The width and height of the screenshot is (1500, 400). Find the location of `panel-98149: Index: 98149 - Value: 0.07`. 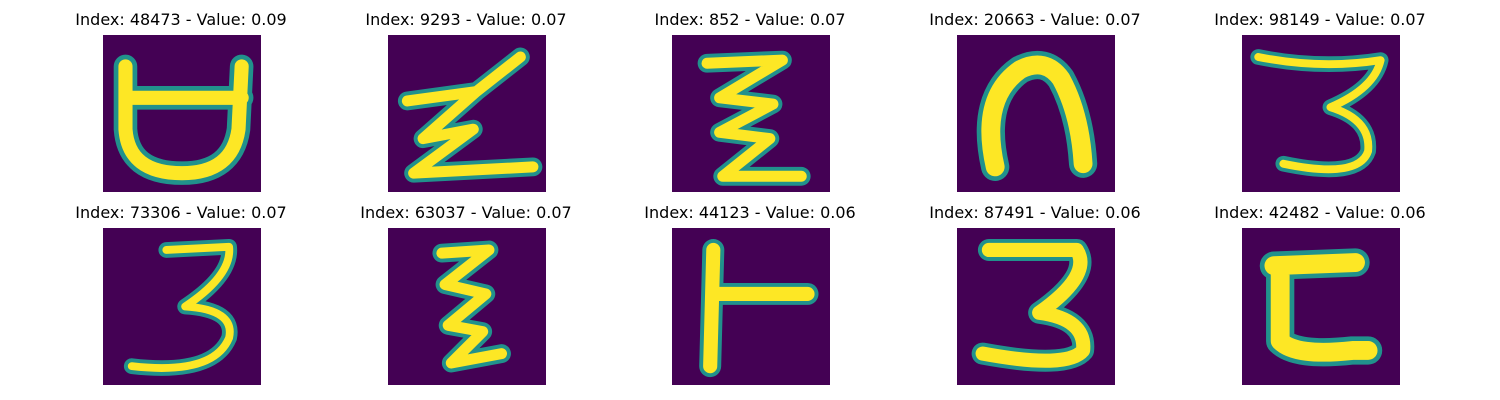

panel-98149: Index: 98149 - Value: 0.07 is located at coordinates (1320, 108).